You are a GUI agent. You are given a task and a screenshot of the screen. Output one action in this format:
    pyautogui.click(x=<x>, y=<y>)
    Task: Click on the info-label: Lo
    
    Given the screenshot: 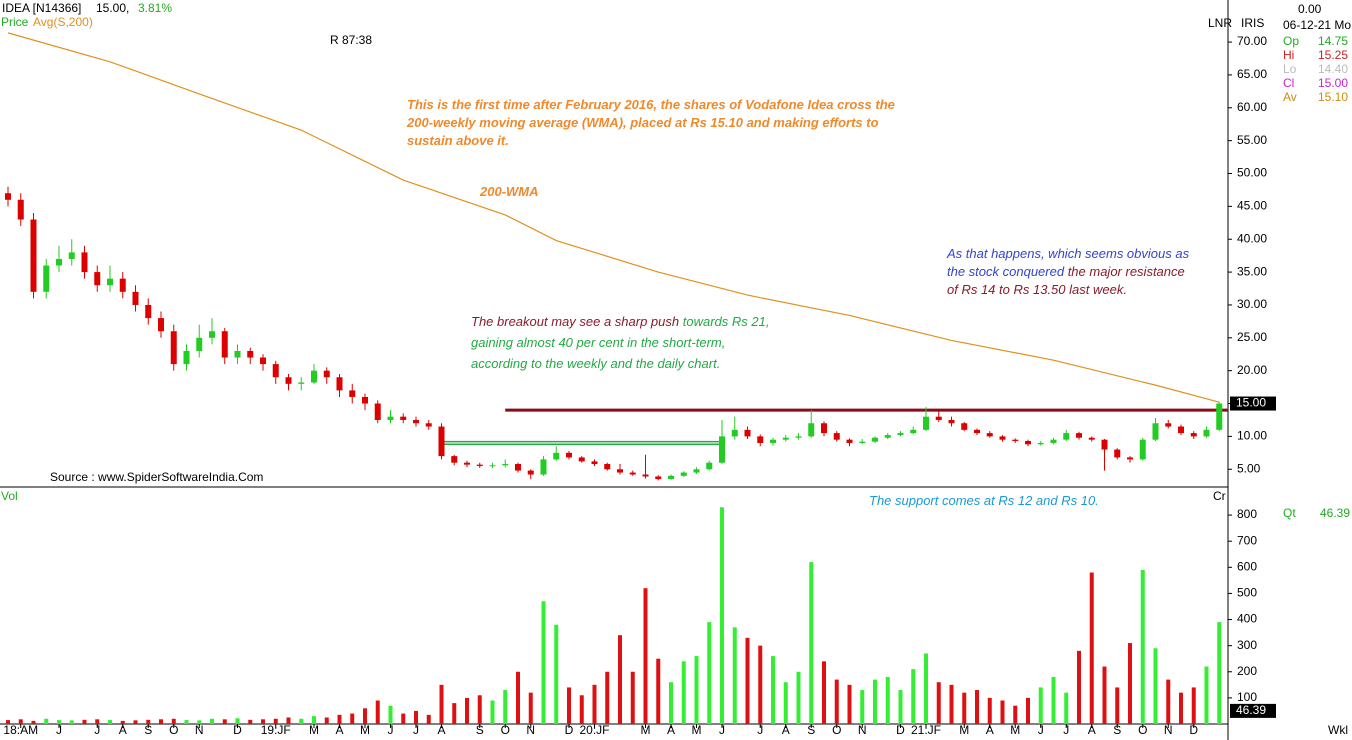 What is the action you would take?
    pyautogui.click(x=1290, y=69)
    